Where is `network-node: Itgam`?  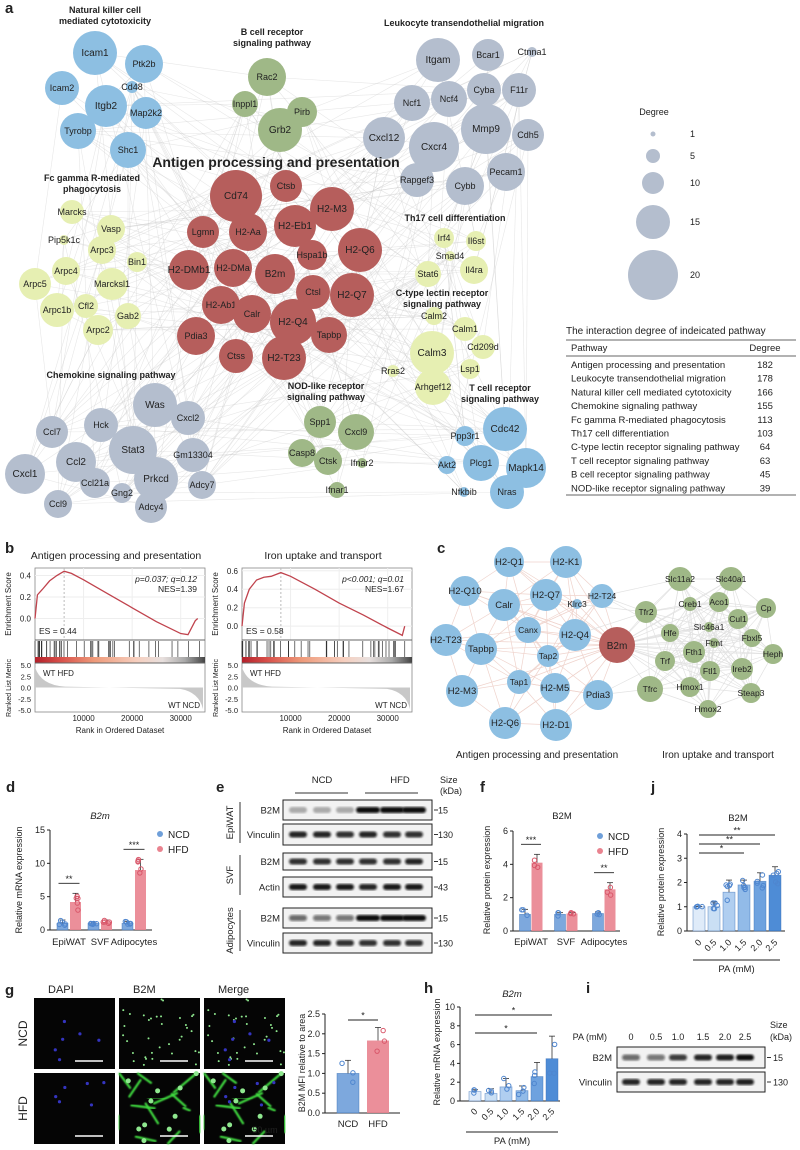 network-node: Itgam is located at coordinates (438, 60).